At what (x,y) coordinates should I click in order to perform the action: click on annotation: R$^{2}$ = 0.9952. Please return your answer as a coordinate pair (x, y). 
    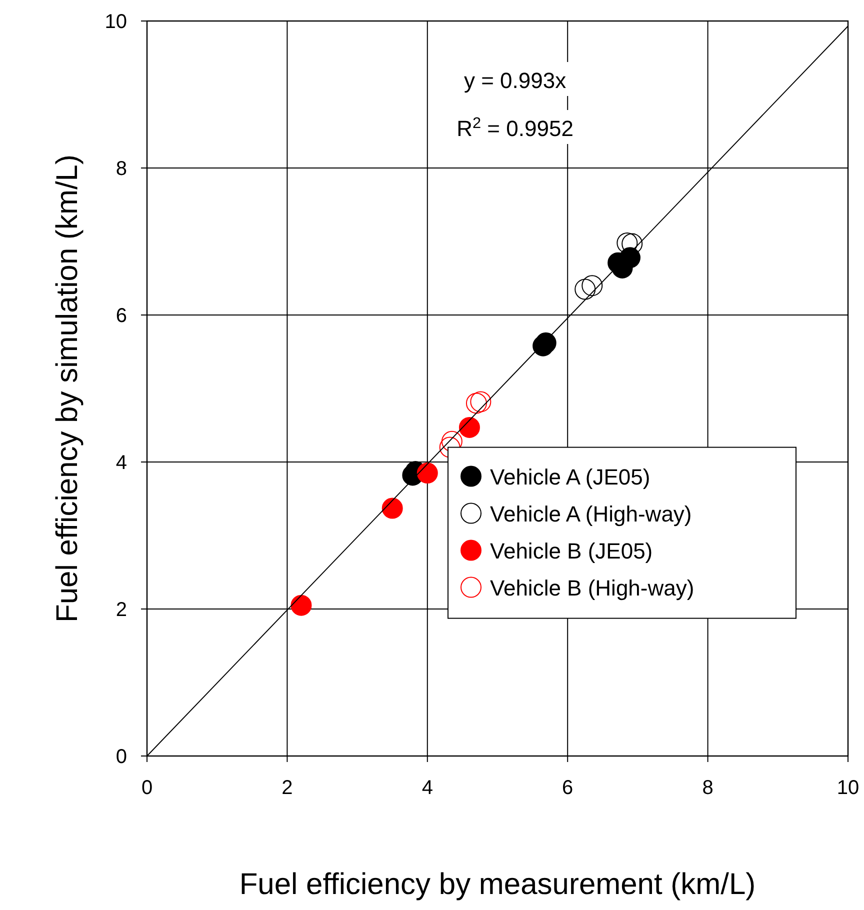
    Looking at the image, I should click on (515, 127).